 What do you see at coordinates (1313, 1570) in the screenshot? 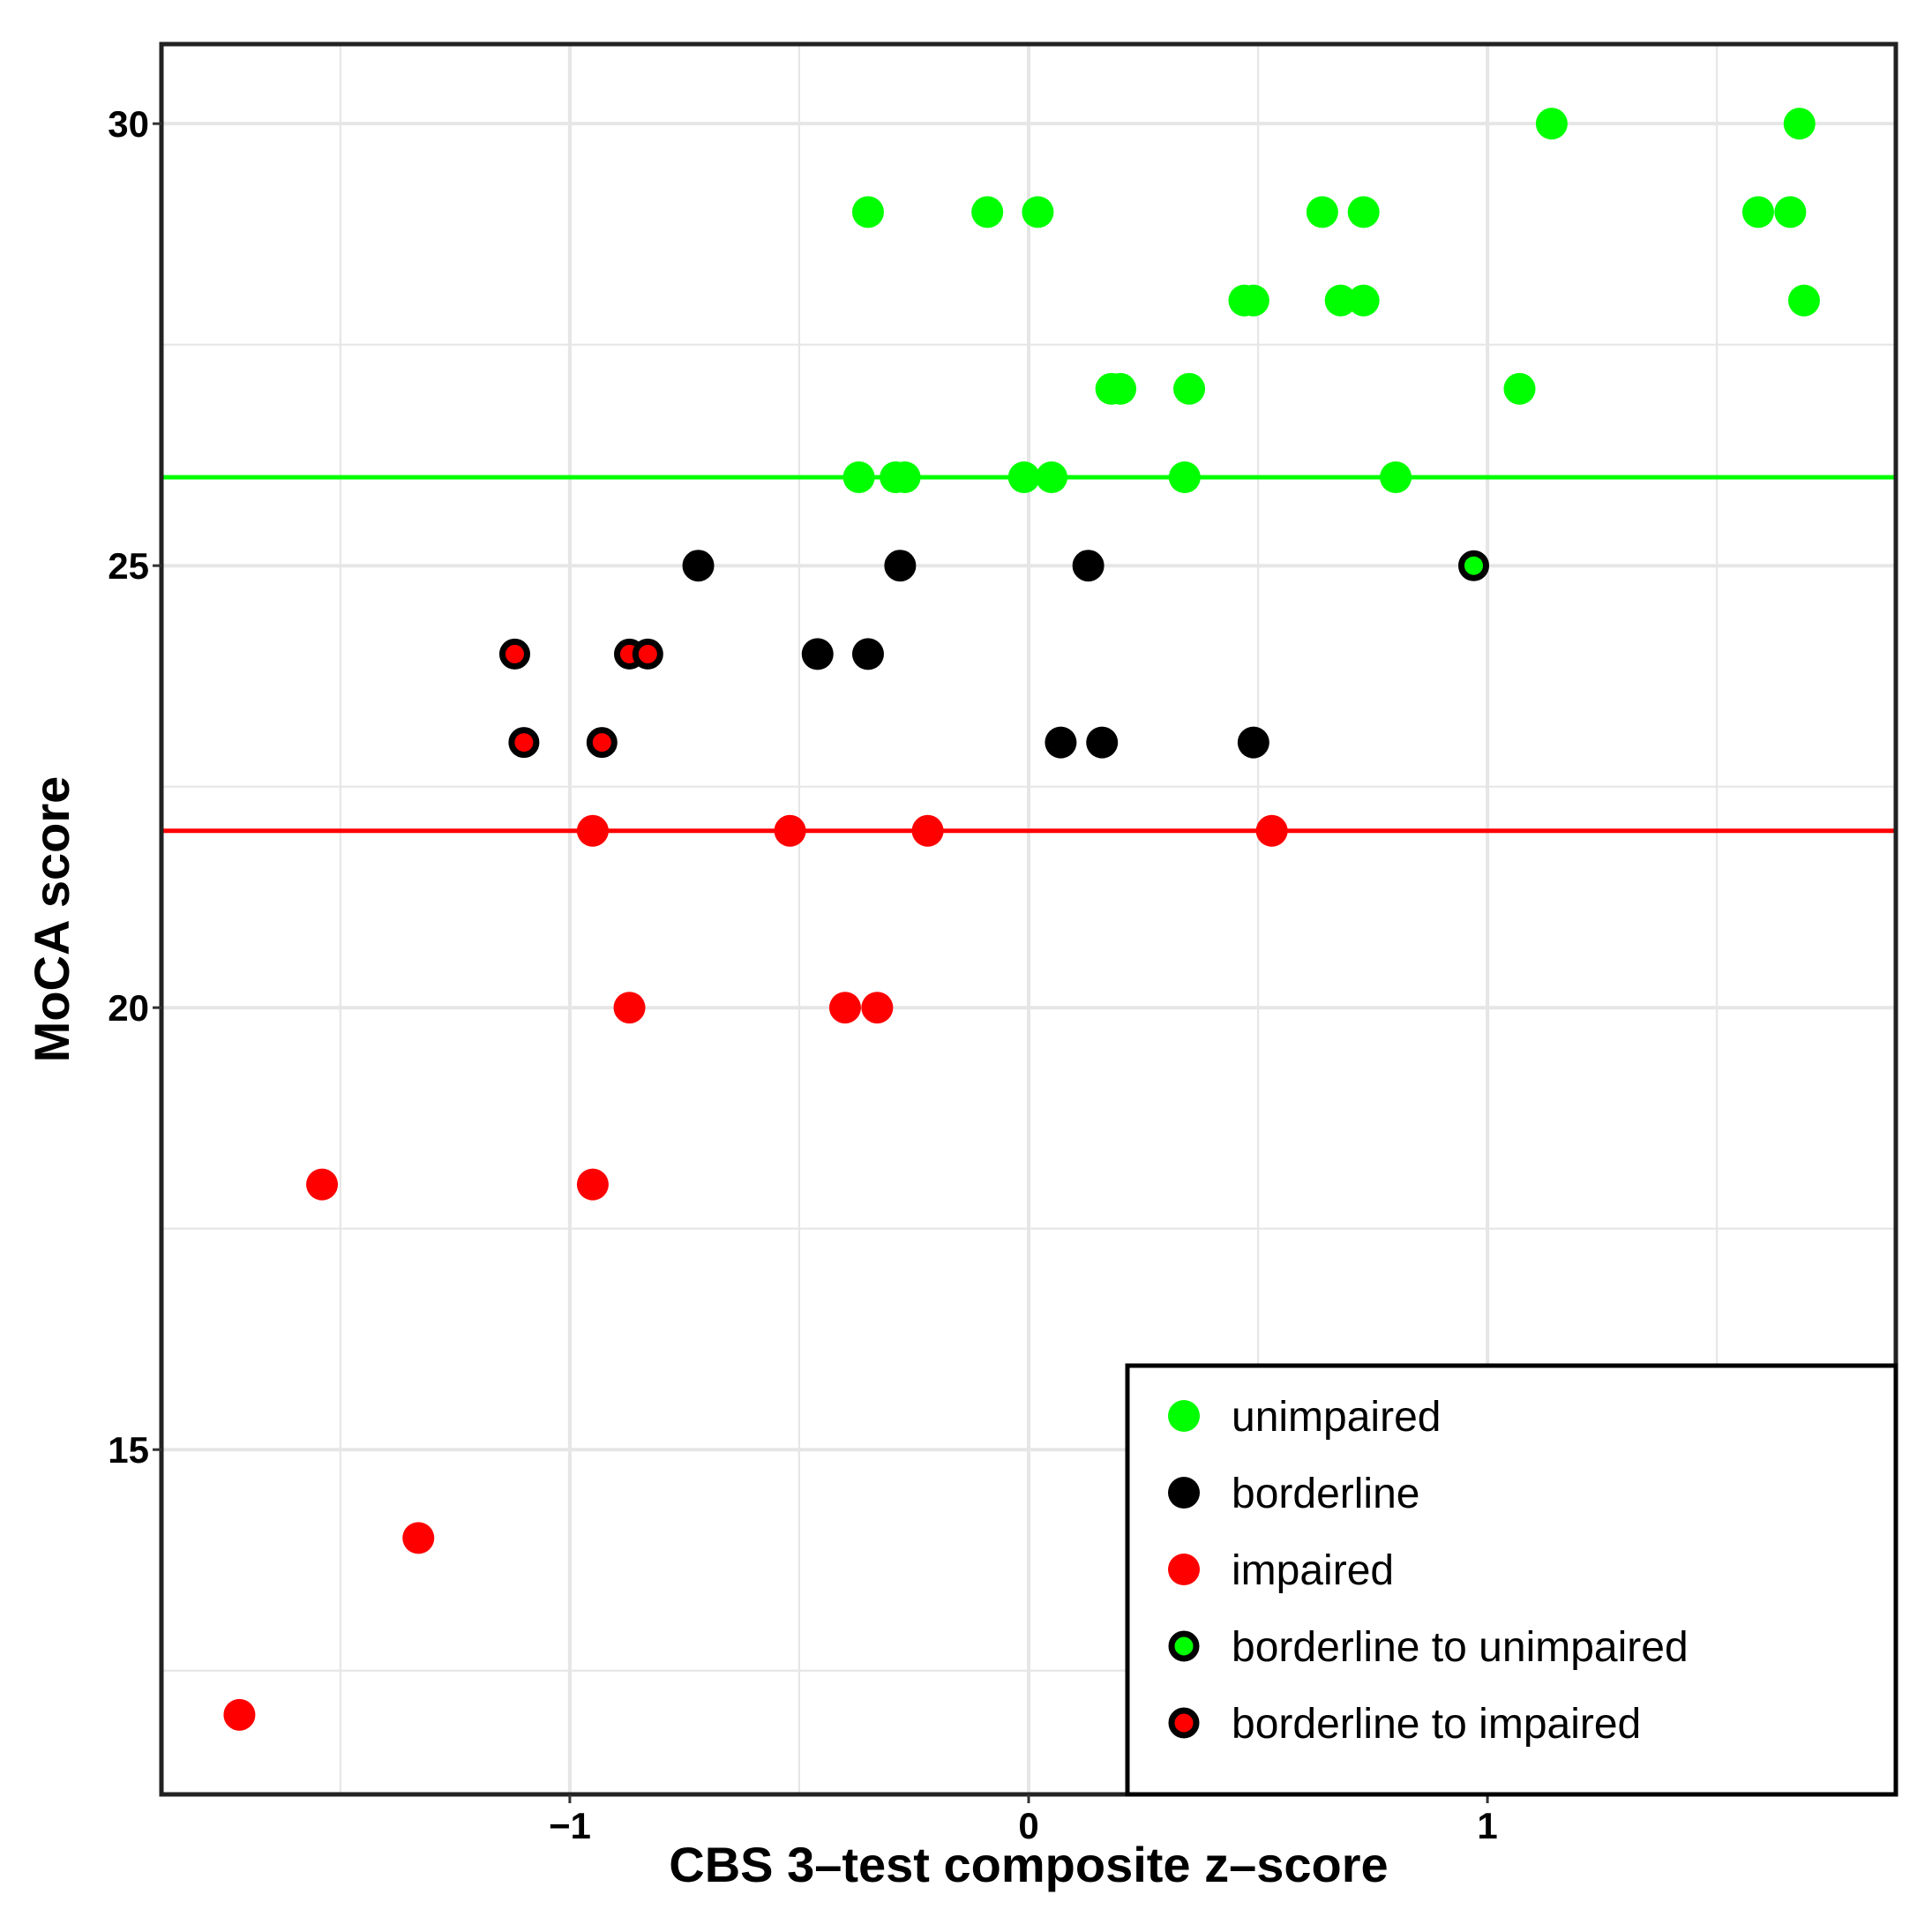
I see `legend-label: impaired` at bounding box center [1313, 1570].